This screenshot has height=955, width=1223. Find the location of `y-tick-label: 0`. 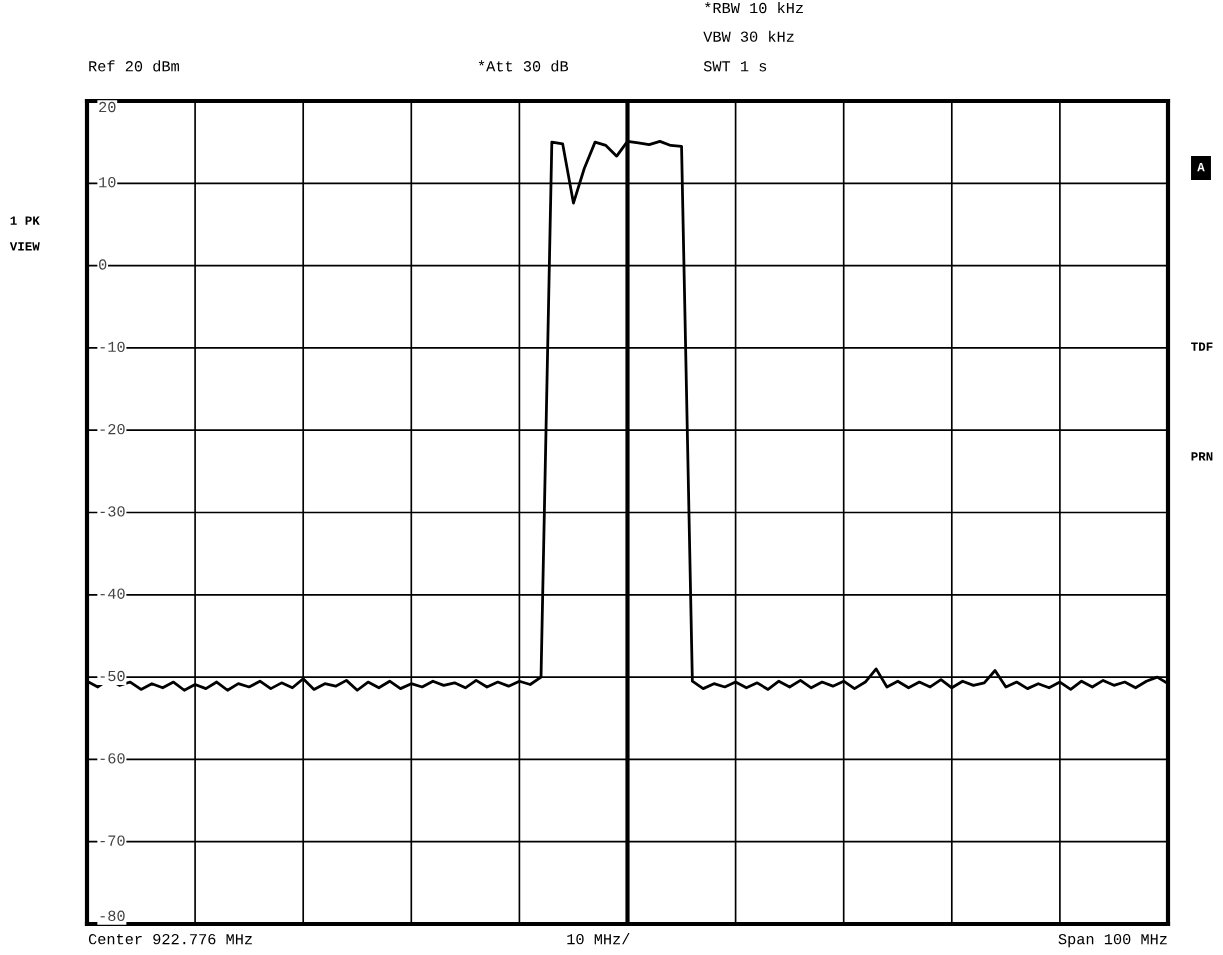

y-tick-label: 0 is located at coordinates (103, 264).